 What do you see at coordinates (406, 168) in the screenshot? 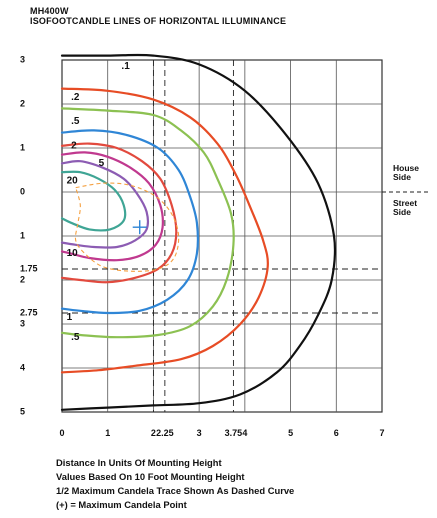
I see `house-side-label: House` at bounding box center [406, 168].